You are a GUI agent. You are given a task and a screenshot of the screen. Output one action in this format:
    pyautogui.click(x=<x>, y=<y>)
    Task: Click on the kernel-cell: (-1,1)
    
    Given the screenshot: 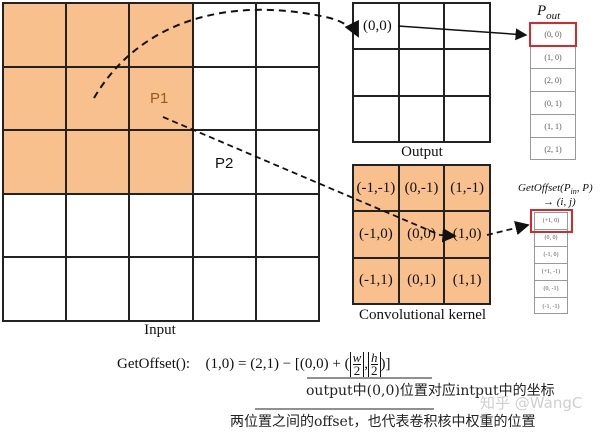 What is the action you would take?
    pyautogui.click(x=376, y=280)
    